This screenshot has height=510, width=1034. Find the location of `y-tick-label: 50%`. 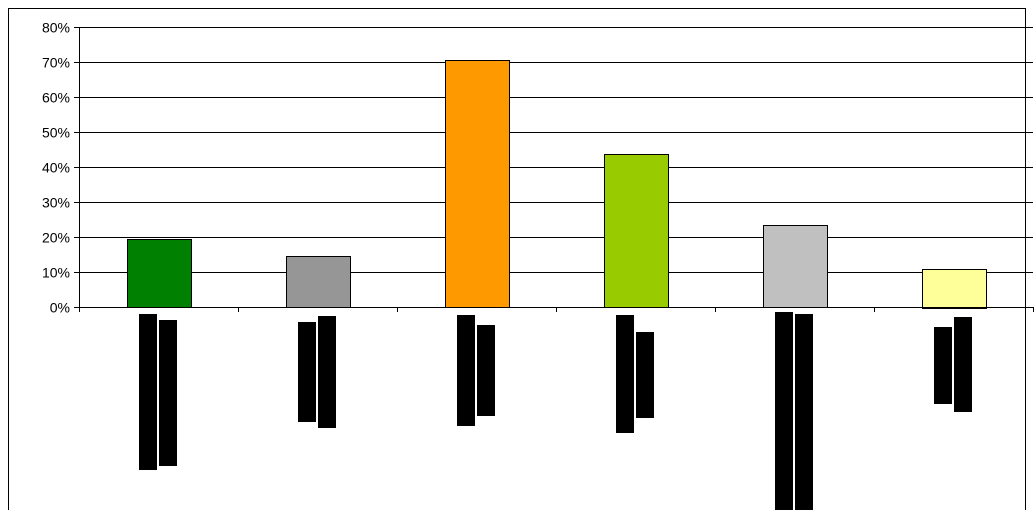

y-tick-label: 50% is located at coordinates (56, 133).